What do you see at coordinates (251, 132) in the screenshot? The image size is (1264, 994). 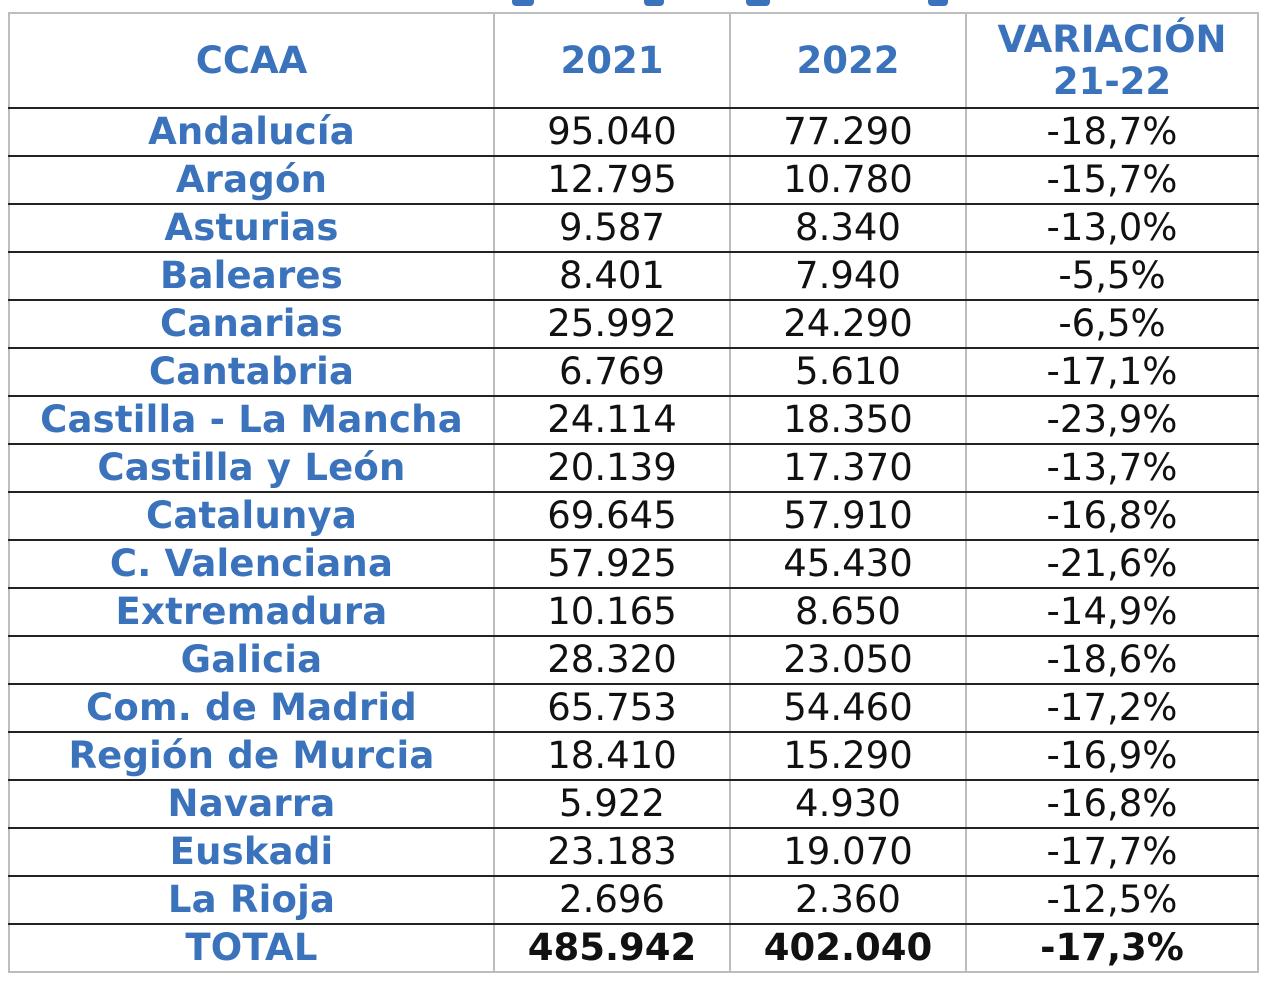 I see `region-name: Andalucía` at bounding box center [251, 132].